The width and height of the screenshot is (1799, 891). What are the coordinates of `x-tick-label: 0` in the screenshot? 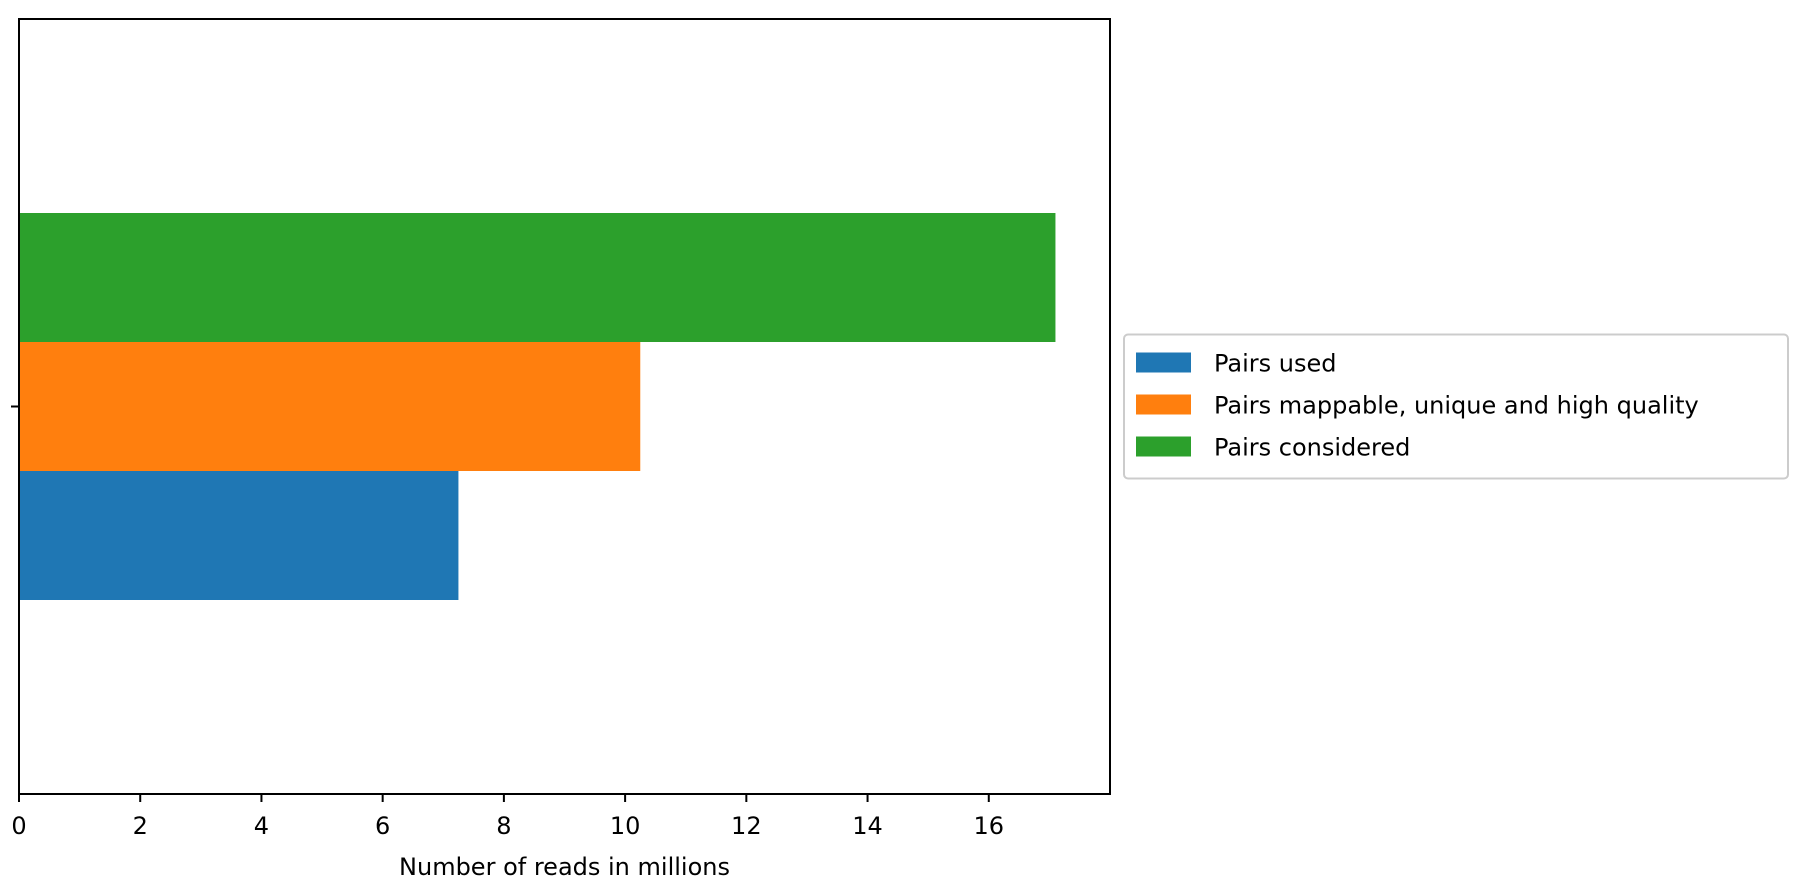 It's located at (18, 826).